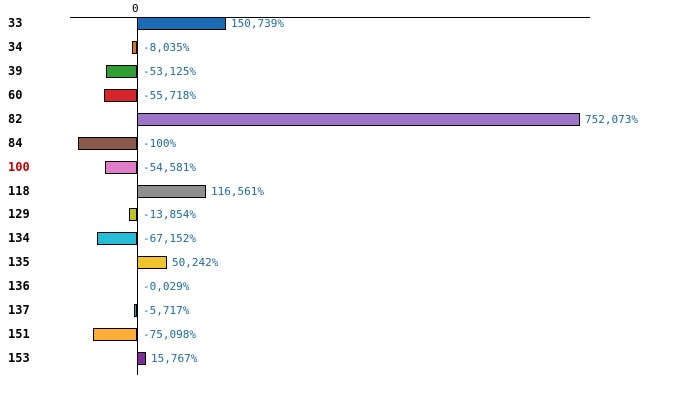  Describe the element at coordinates (169, 95) in the screenshot. I see `value-label: -55,718%` at that location.